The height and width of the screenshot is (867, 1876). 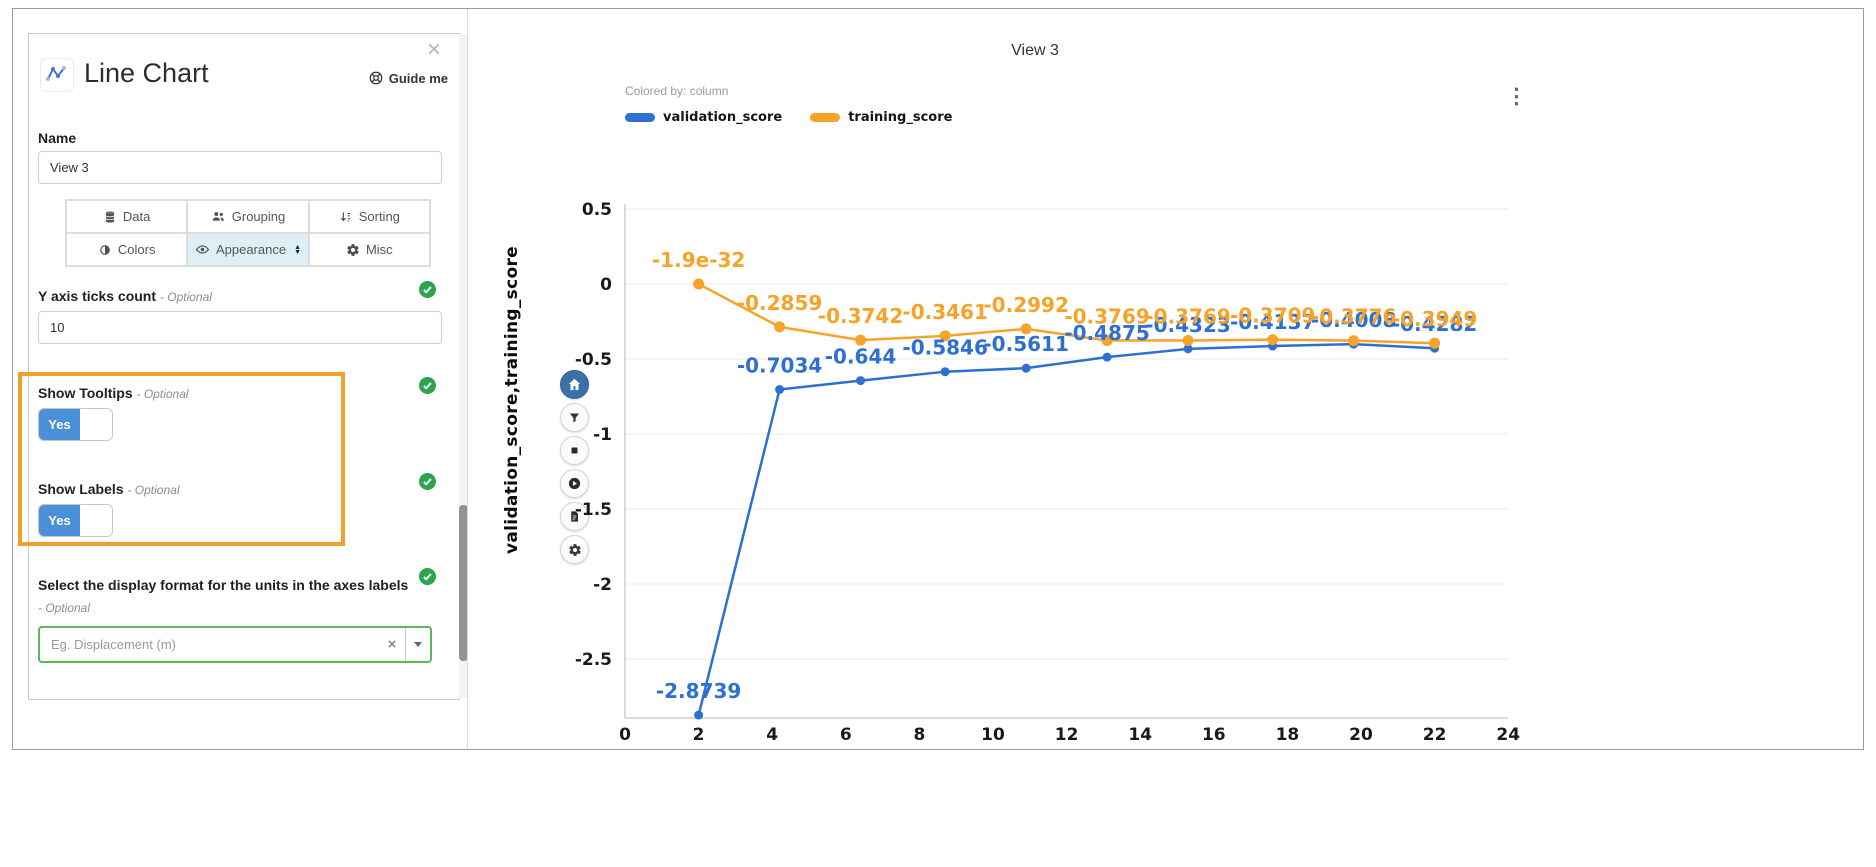 I want to click on report-icon, so click(x=575, y=516).